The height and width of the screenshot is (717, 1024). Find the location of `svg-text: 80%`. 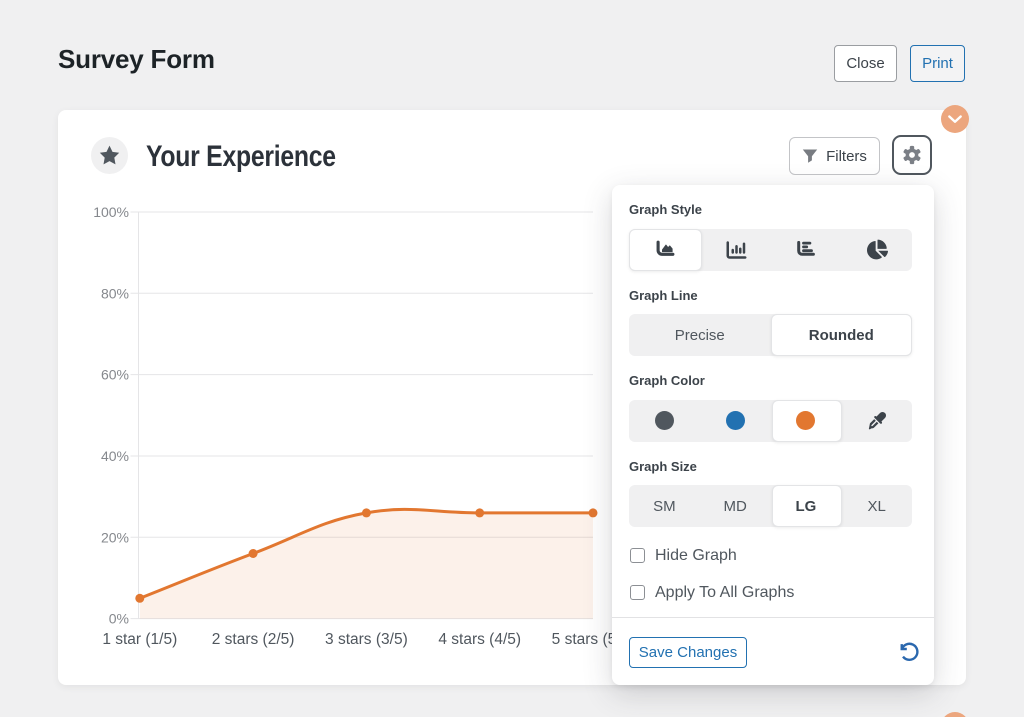

svg-text: 80% is located at coordinates (115, 293).